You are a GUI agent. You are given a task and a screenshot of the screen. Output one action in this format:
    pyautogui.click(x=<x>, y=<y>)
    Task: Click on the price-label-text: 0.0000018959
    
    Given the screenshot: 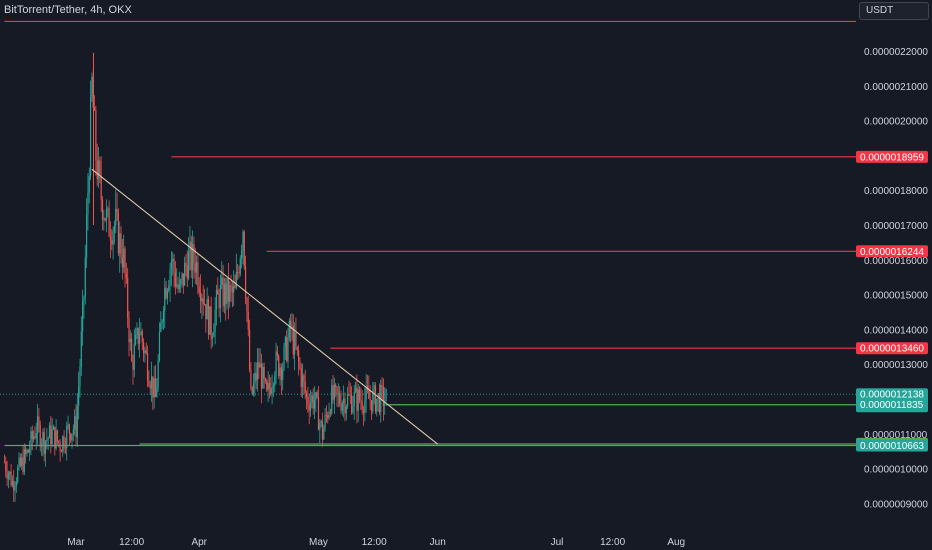 What is the action you would take?
    pyautogui.click(x=892, y=157)
    